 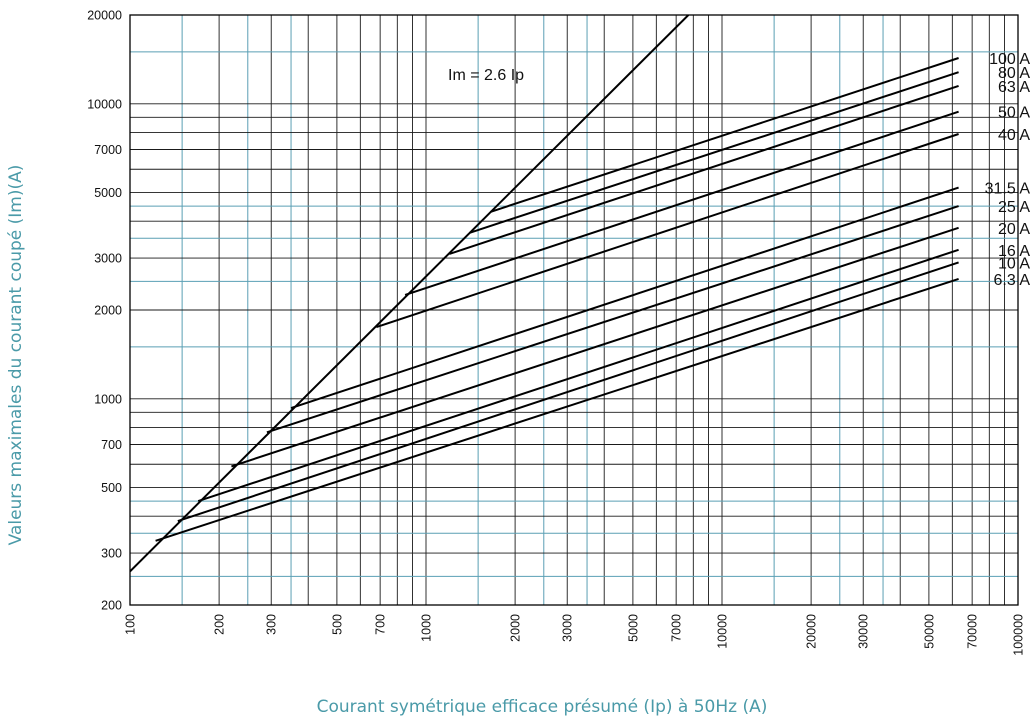 I want to click on x-tick-label: 3000, so click(x=568, y=628).